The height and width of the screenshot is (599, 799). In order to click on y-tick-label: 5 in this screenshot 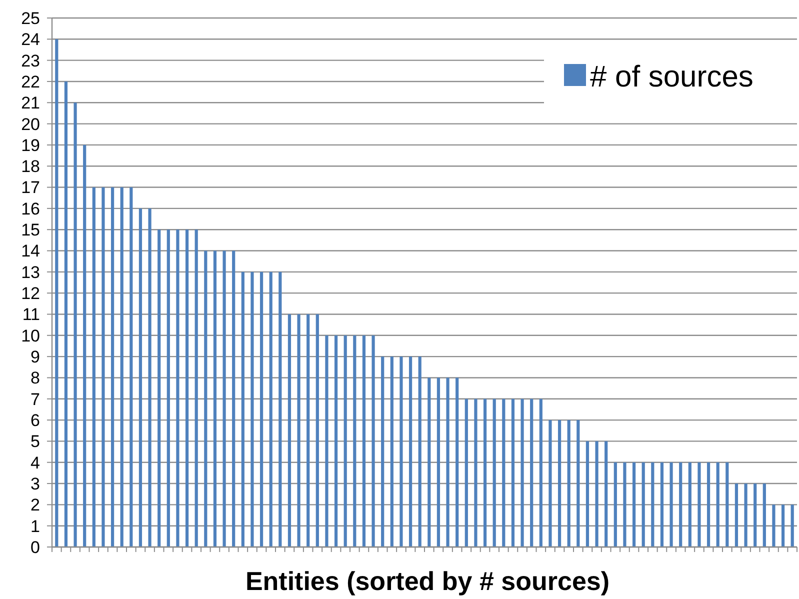, I will do `click(35, 442)`.